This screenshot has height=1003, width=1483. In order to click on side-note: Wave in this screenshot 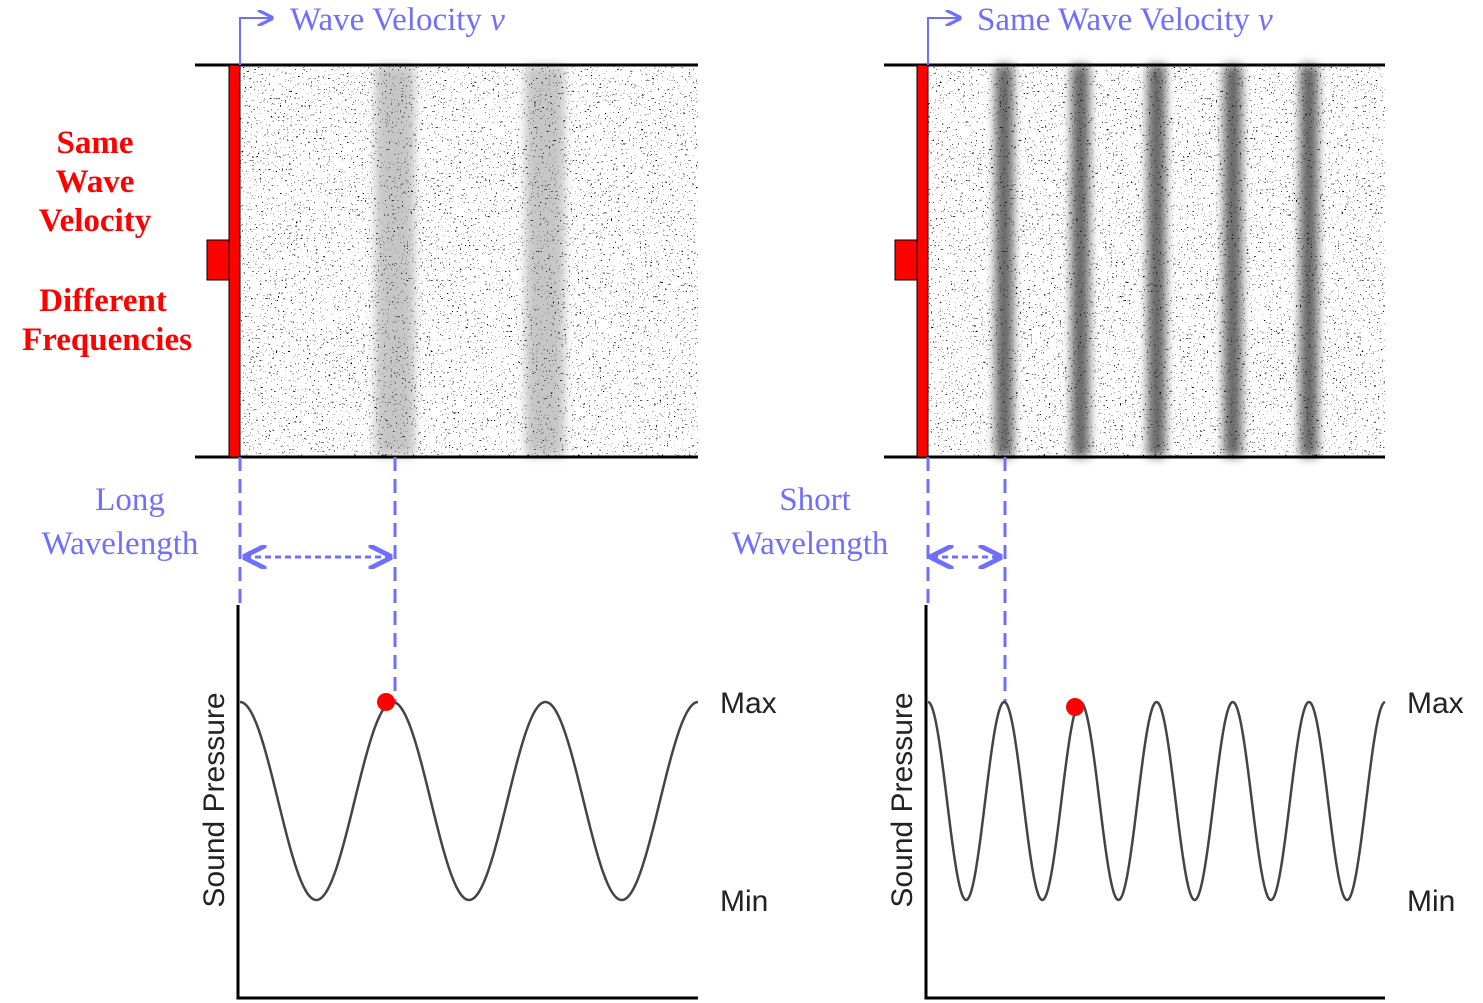, I will do `click(95, 182)`.